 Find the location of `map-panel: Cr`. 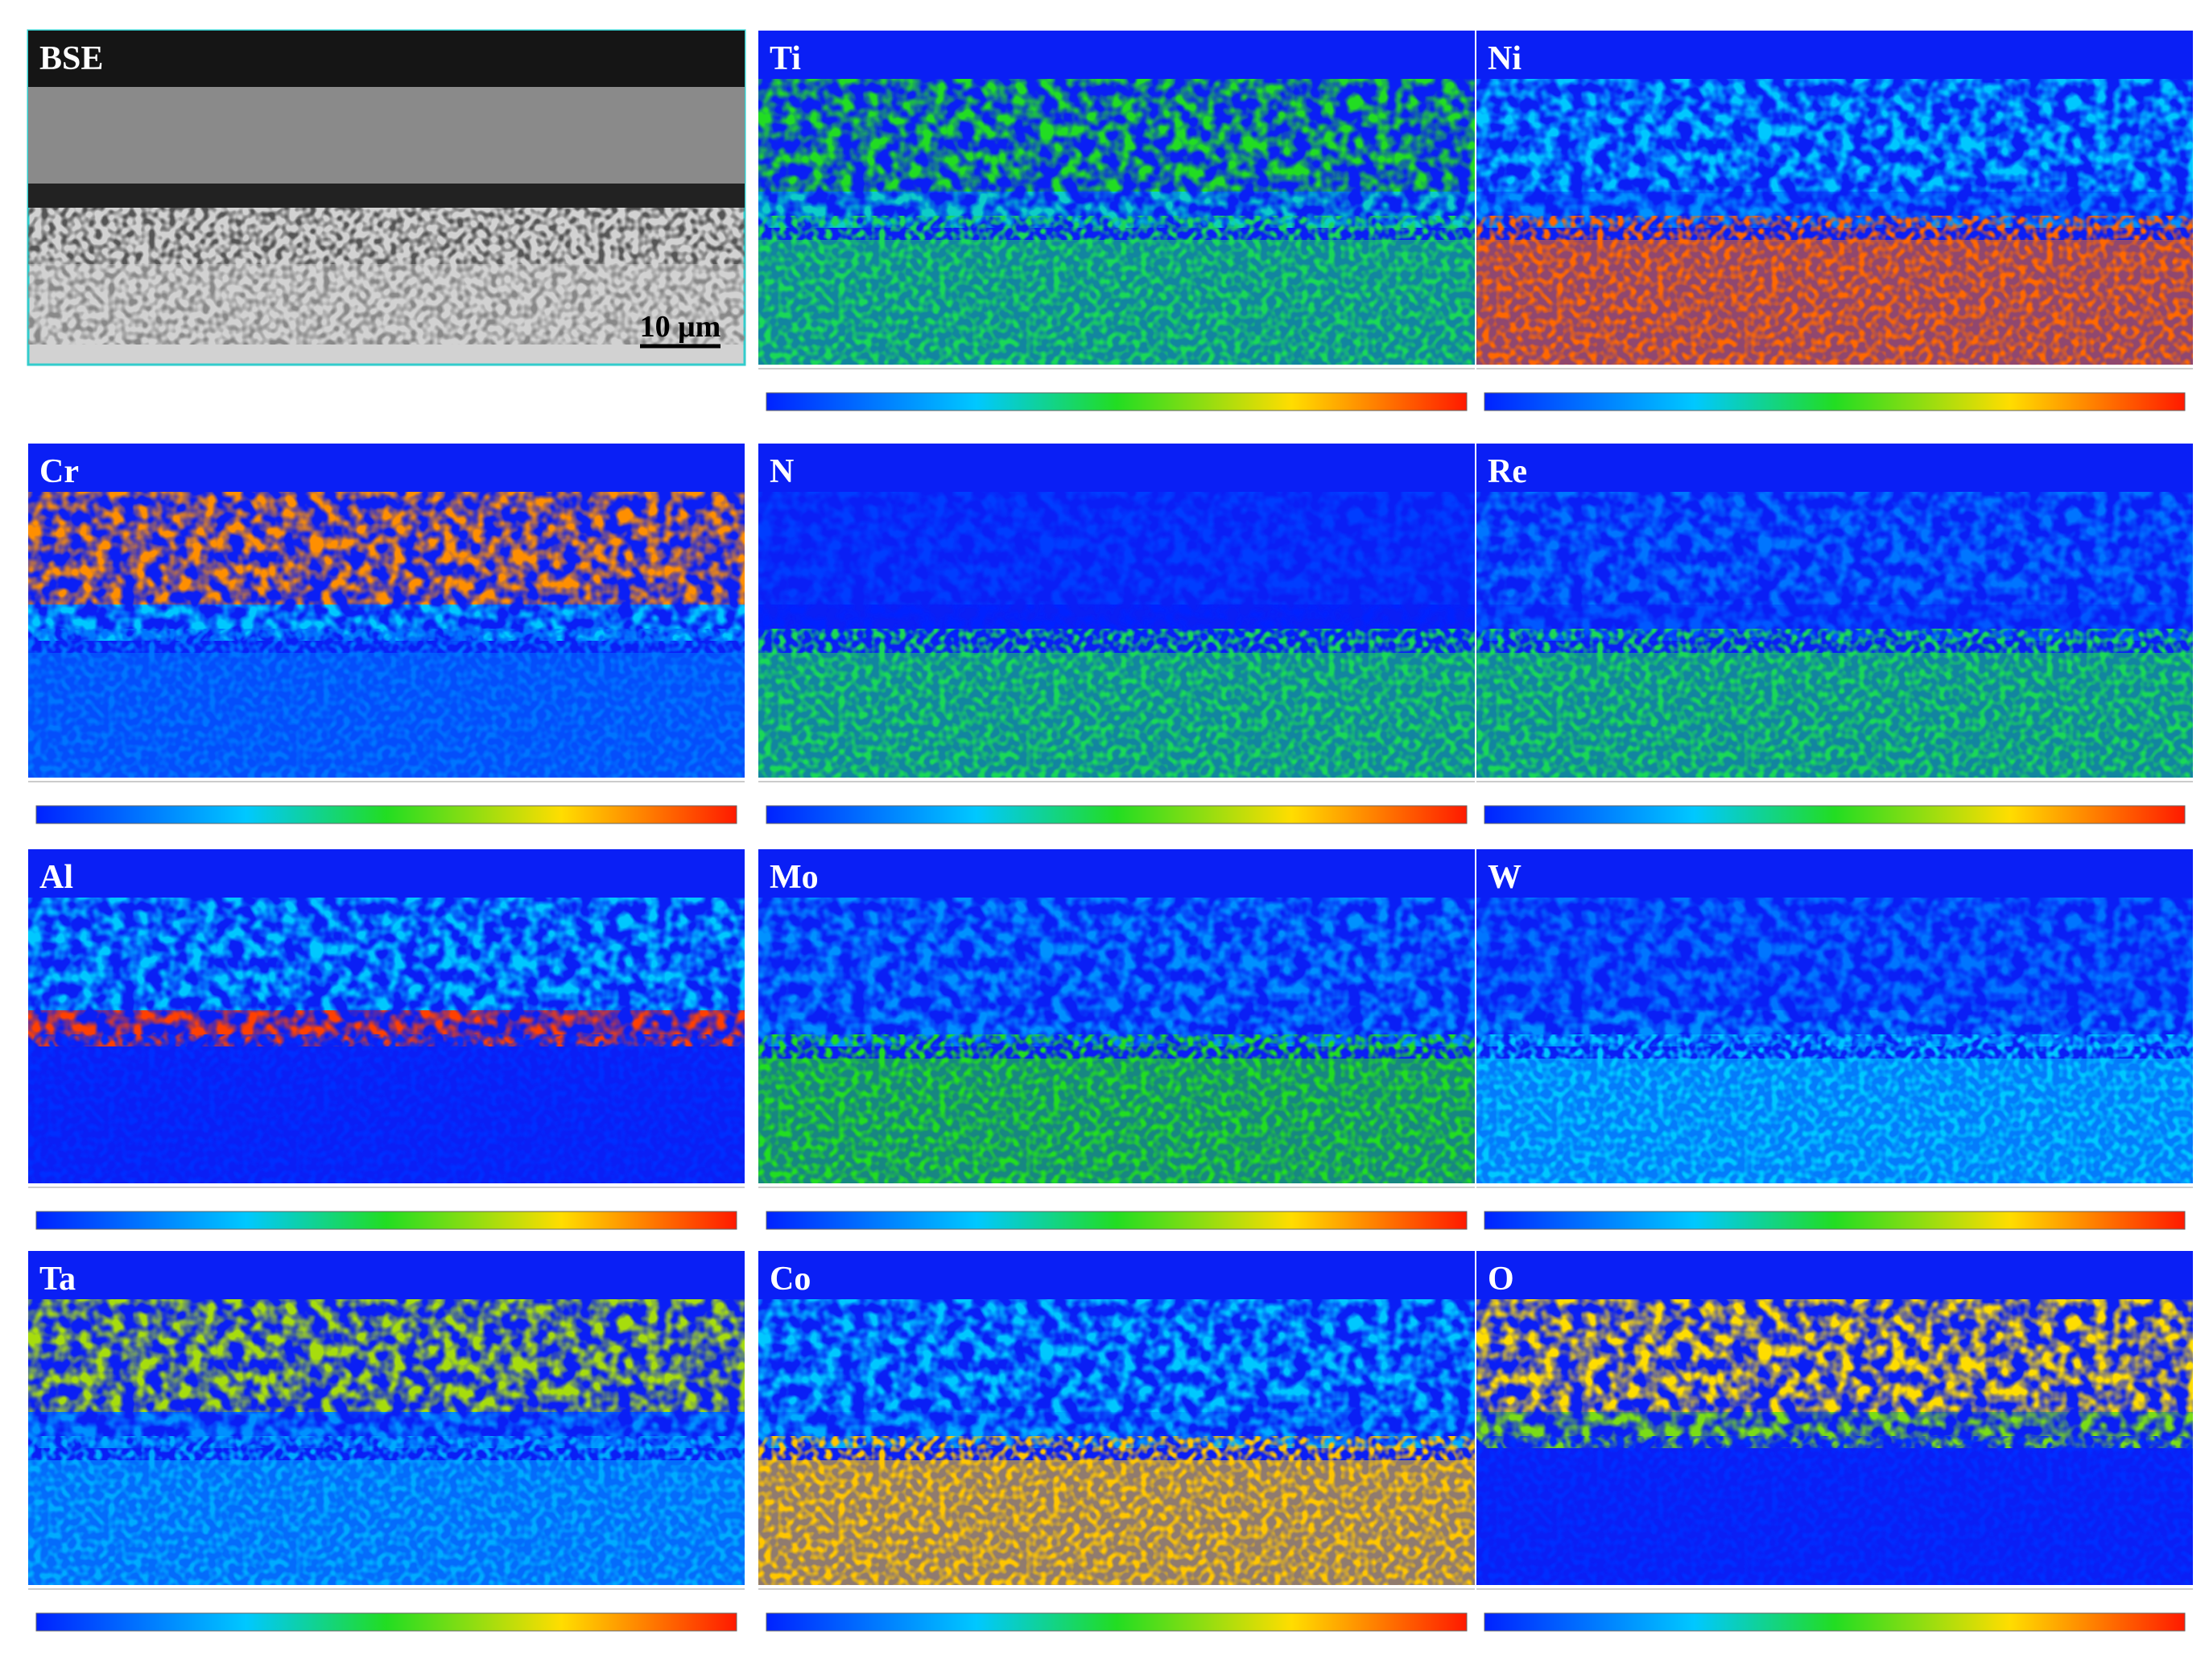

map-panel: Cr is located at coordinates (386, 634).